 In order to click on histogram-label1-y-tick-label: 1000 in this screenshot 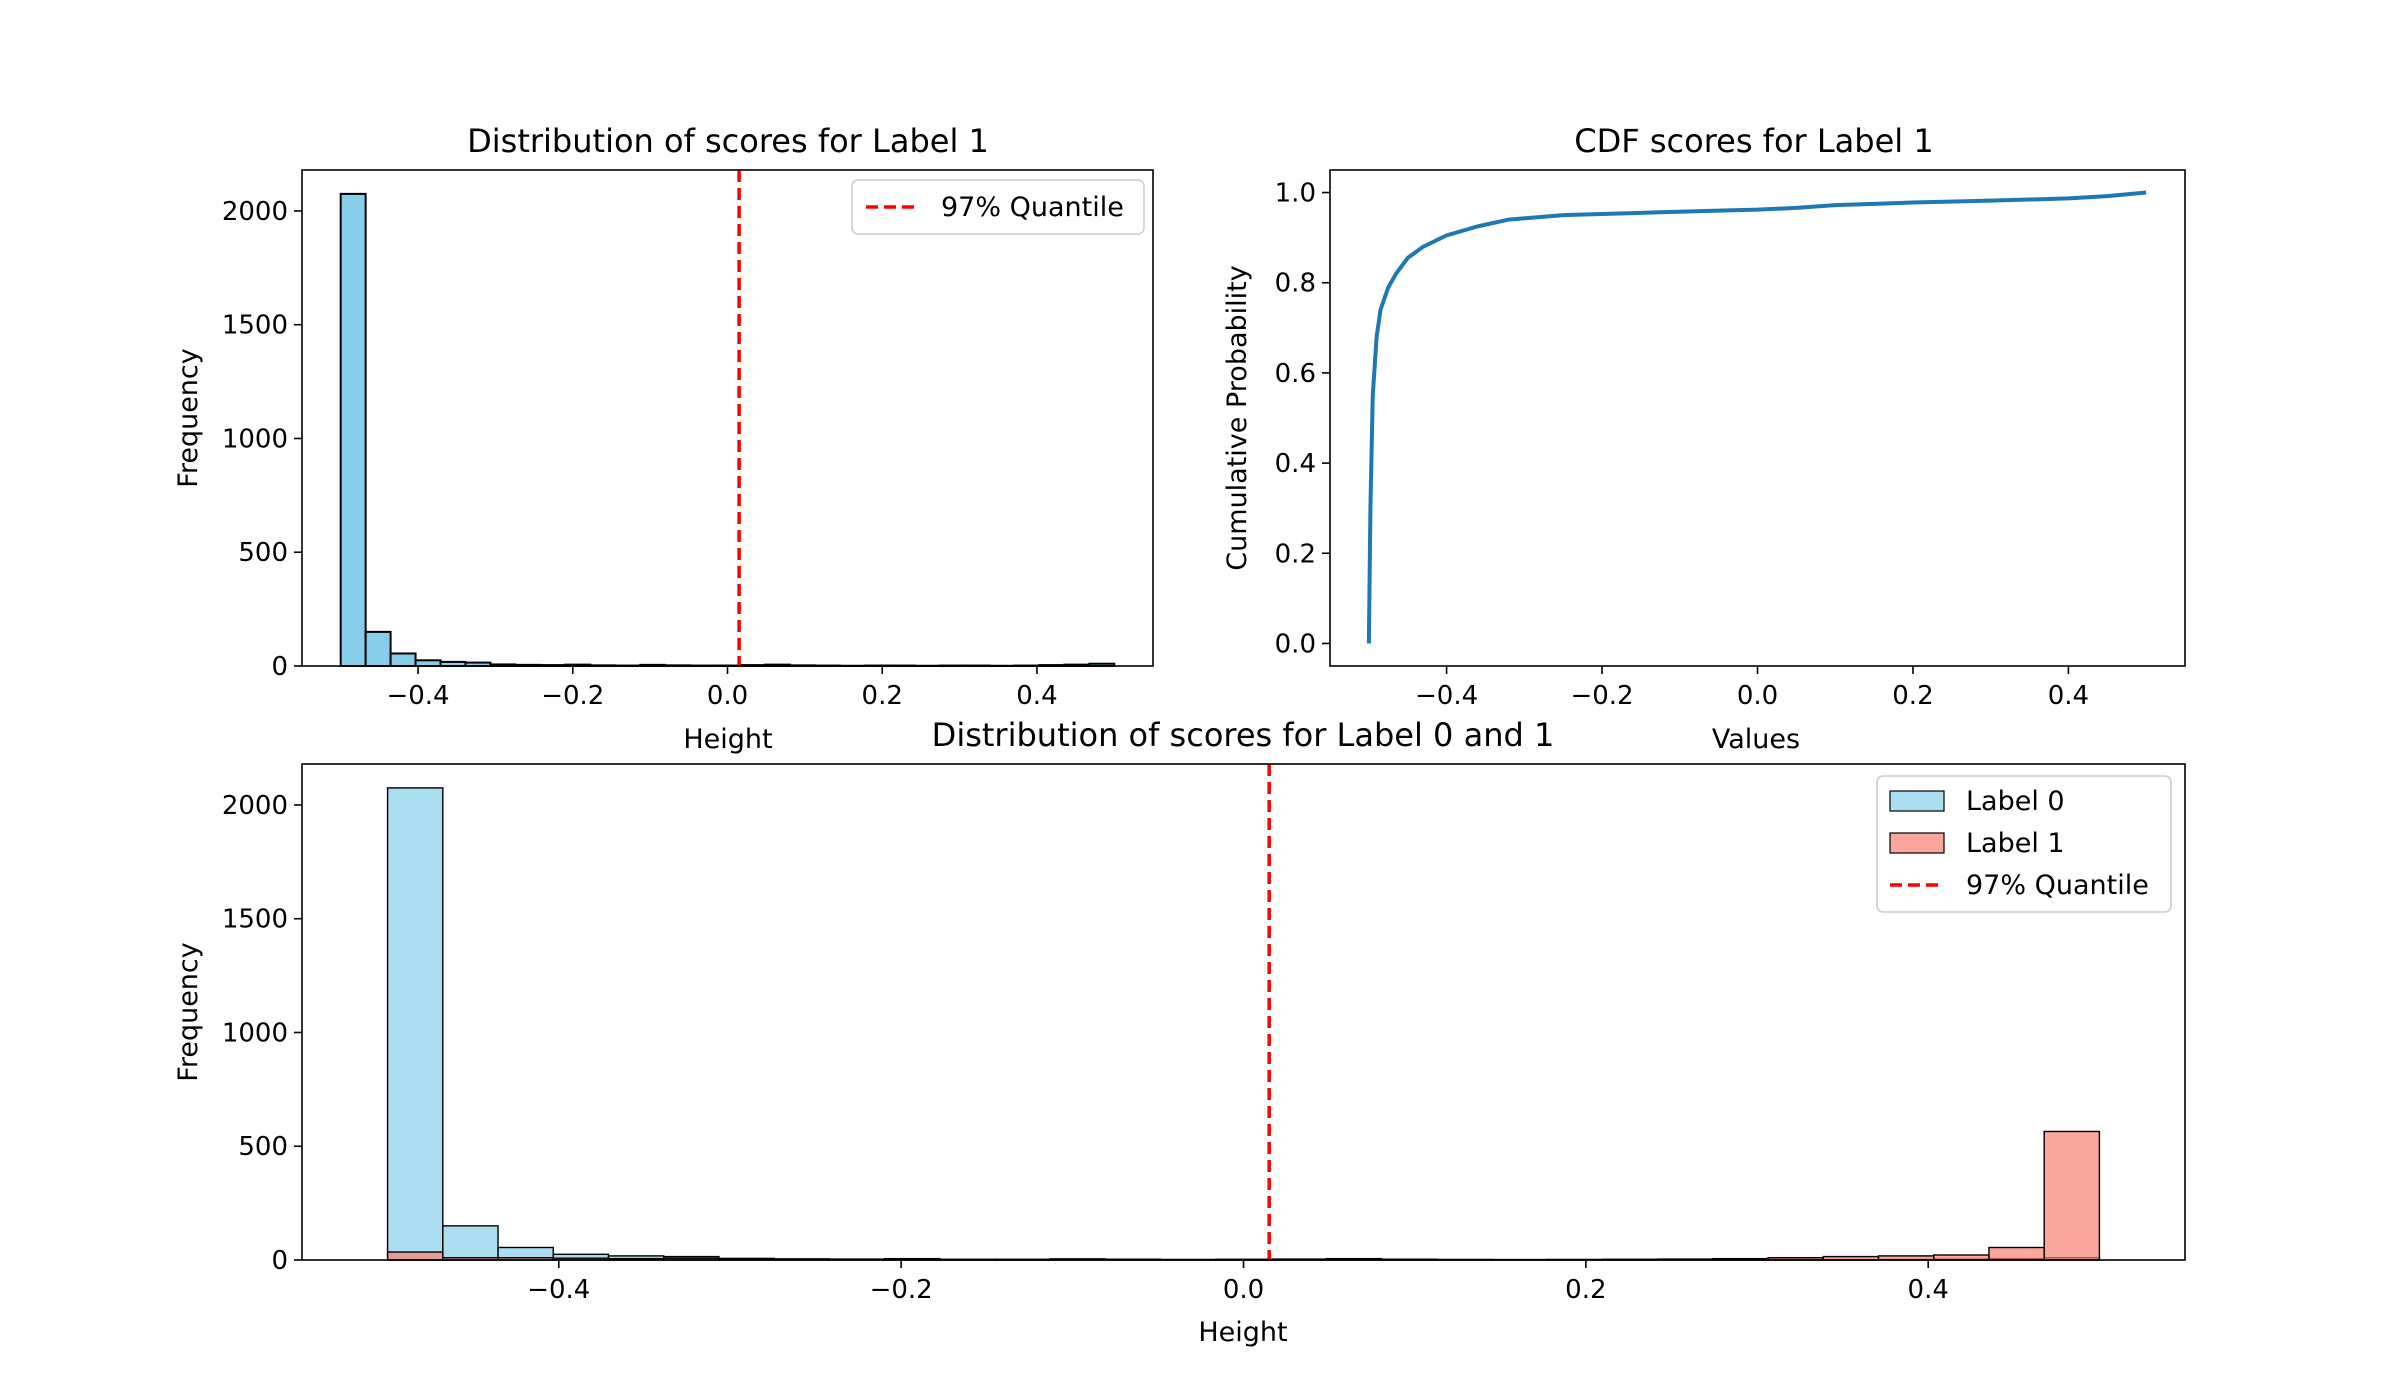, I will do `click(255, 439)`.